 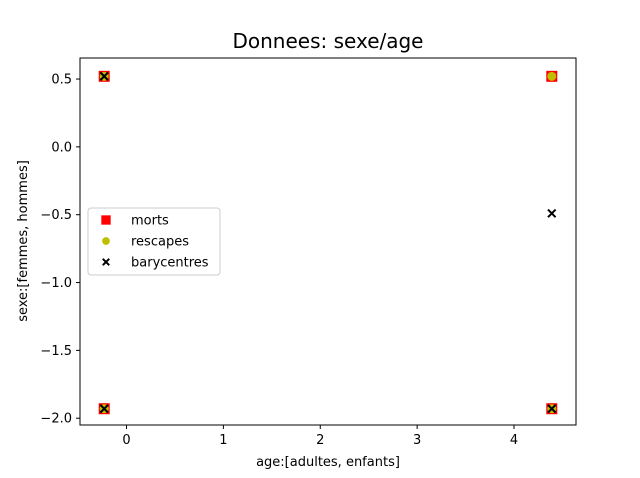 I want to click on rescapes-point, so click(x=552, y=76).